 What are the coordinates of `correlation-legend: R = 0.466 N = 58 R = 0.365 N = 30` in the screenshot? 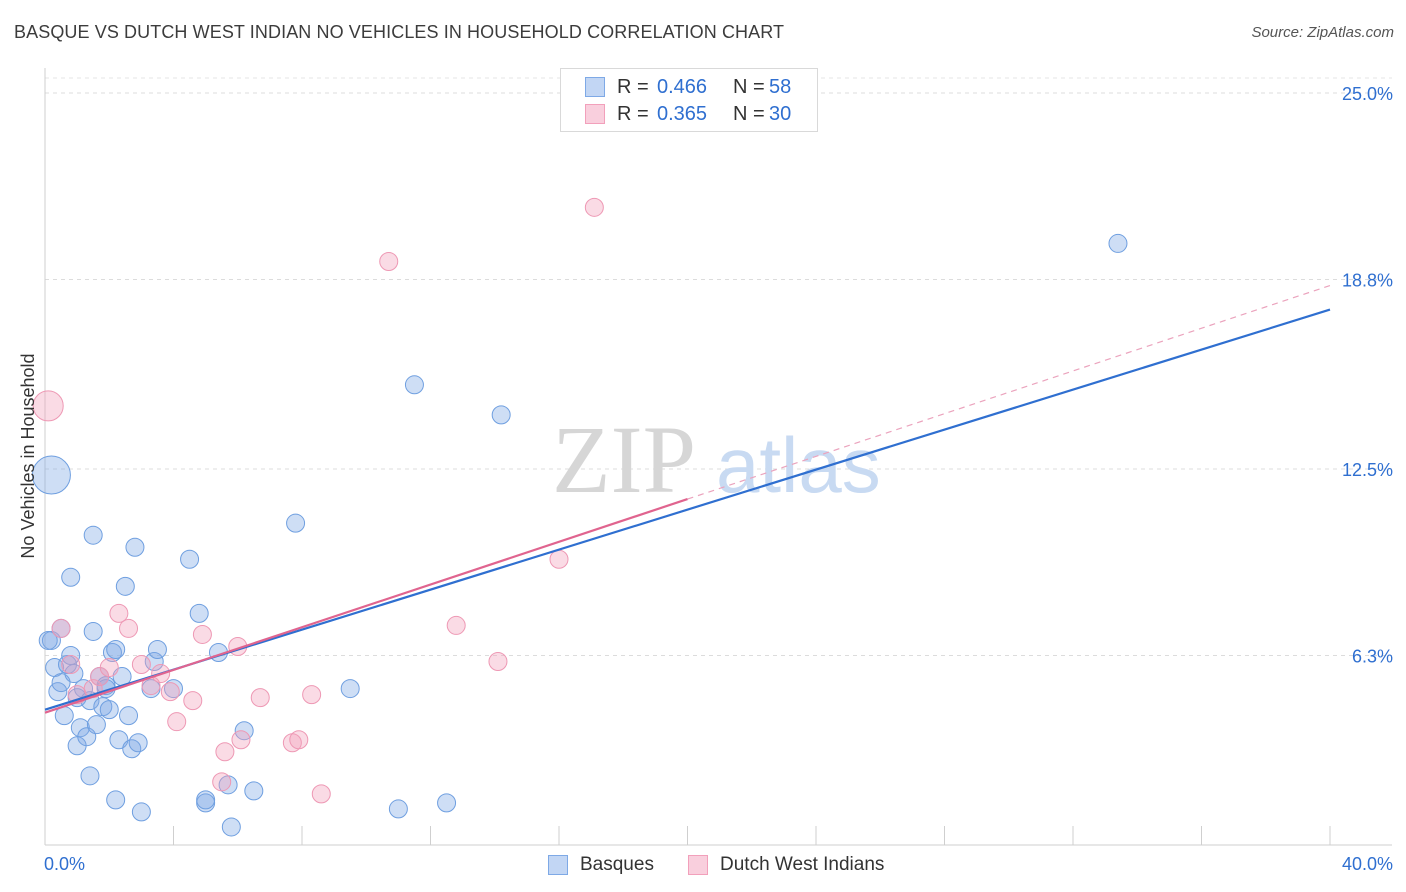 It's located at (689, 100).